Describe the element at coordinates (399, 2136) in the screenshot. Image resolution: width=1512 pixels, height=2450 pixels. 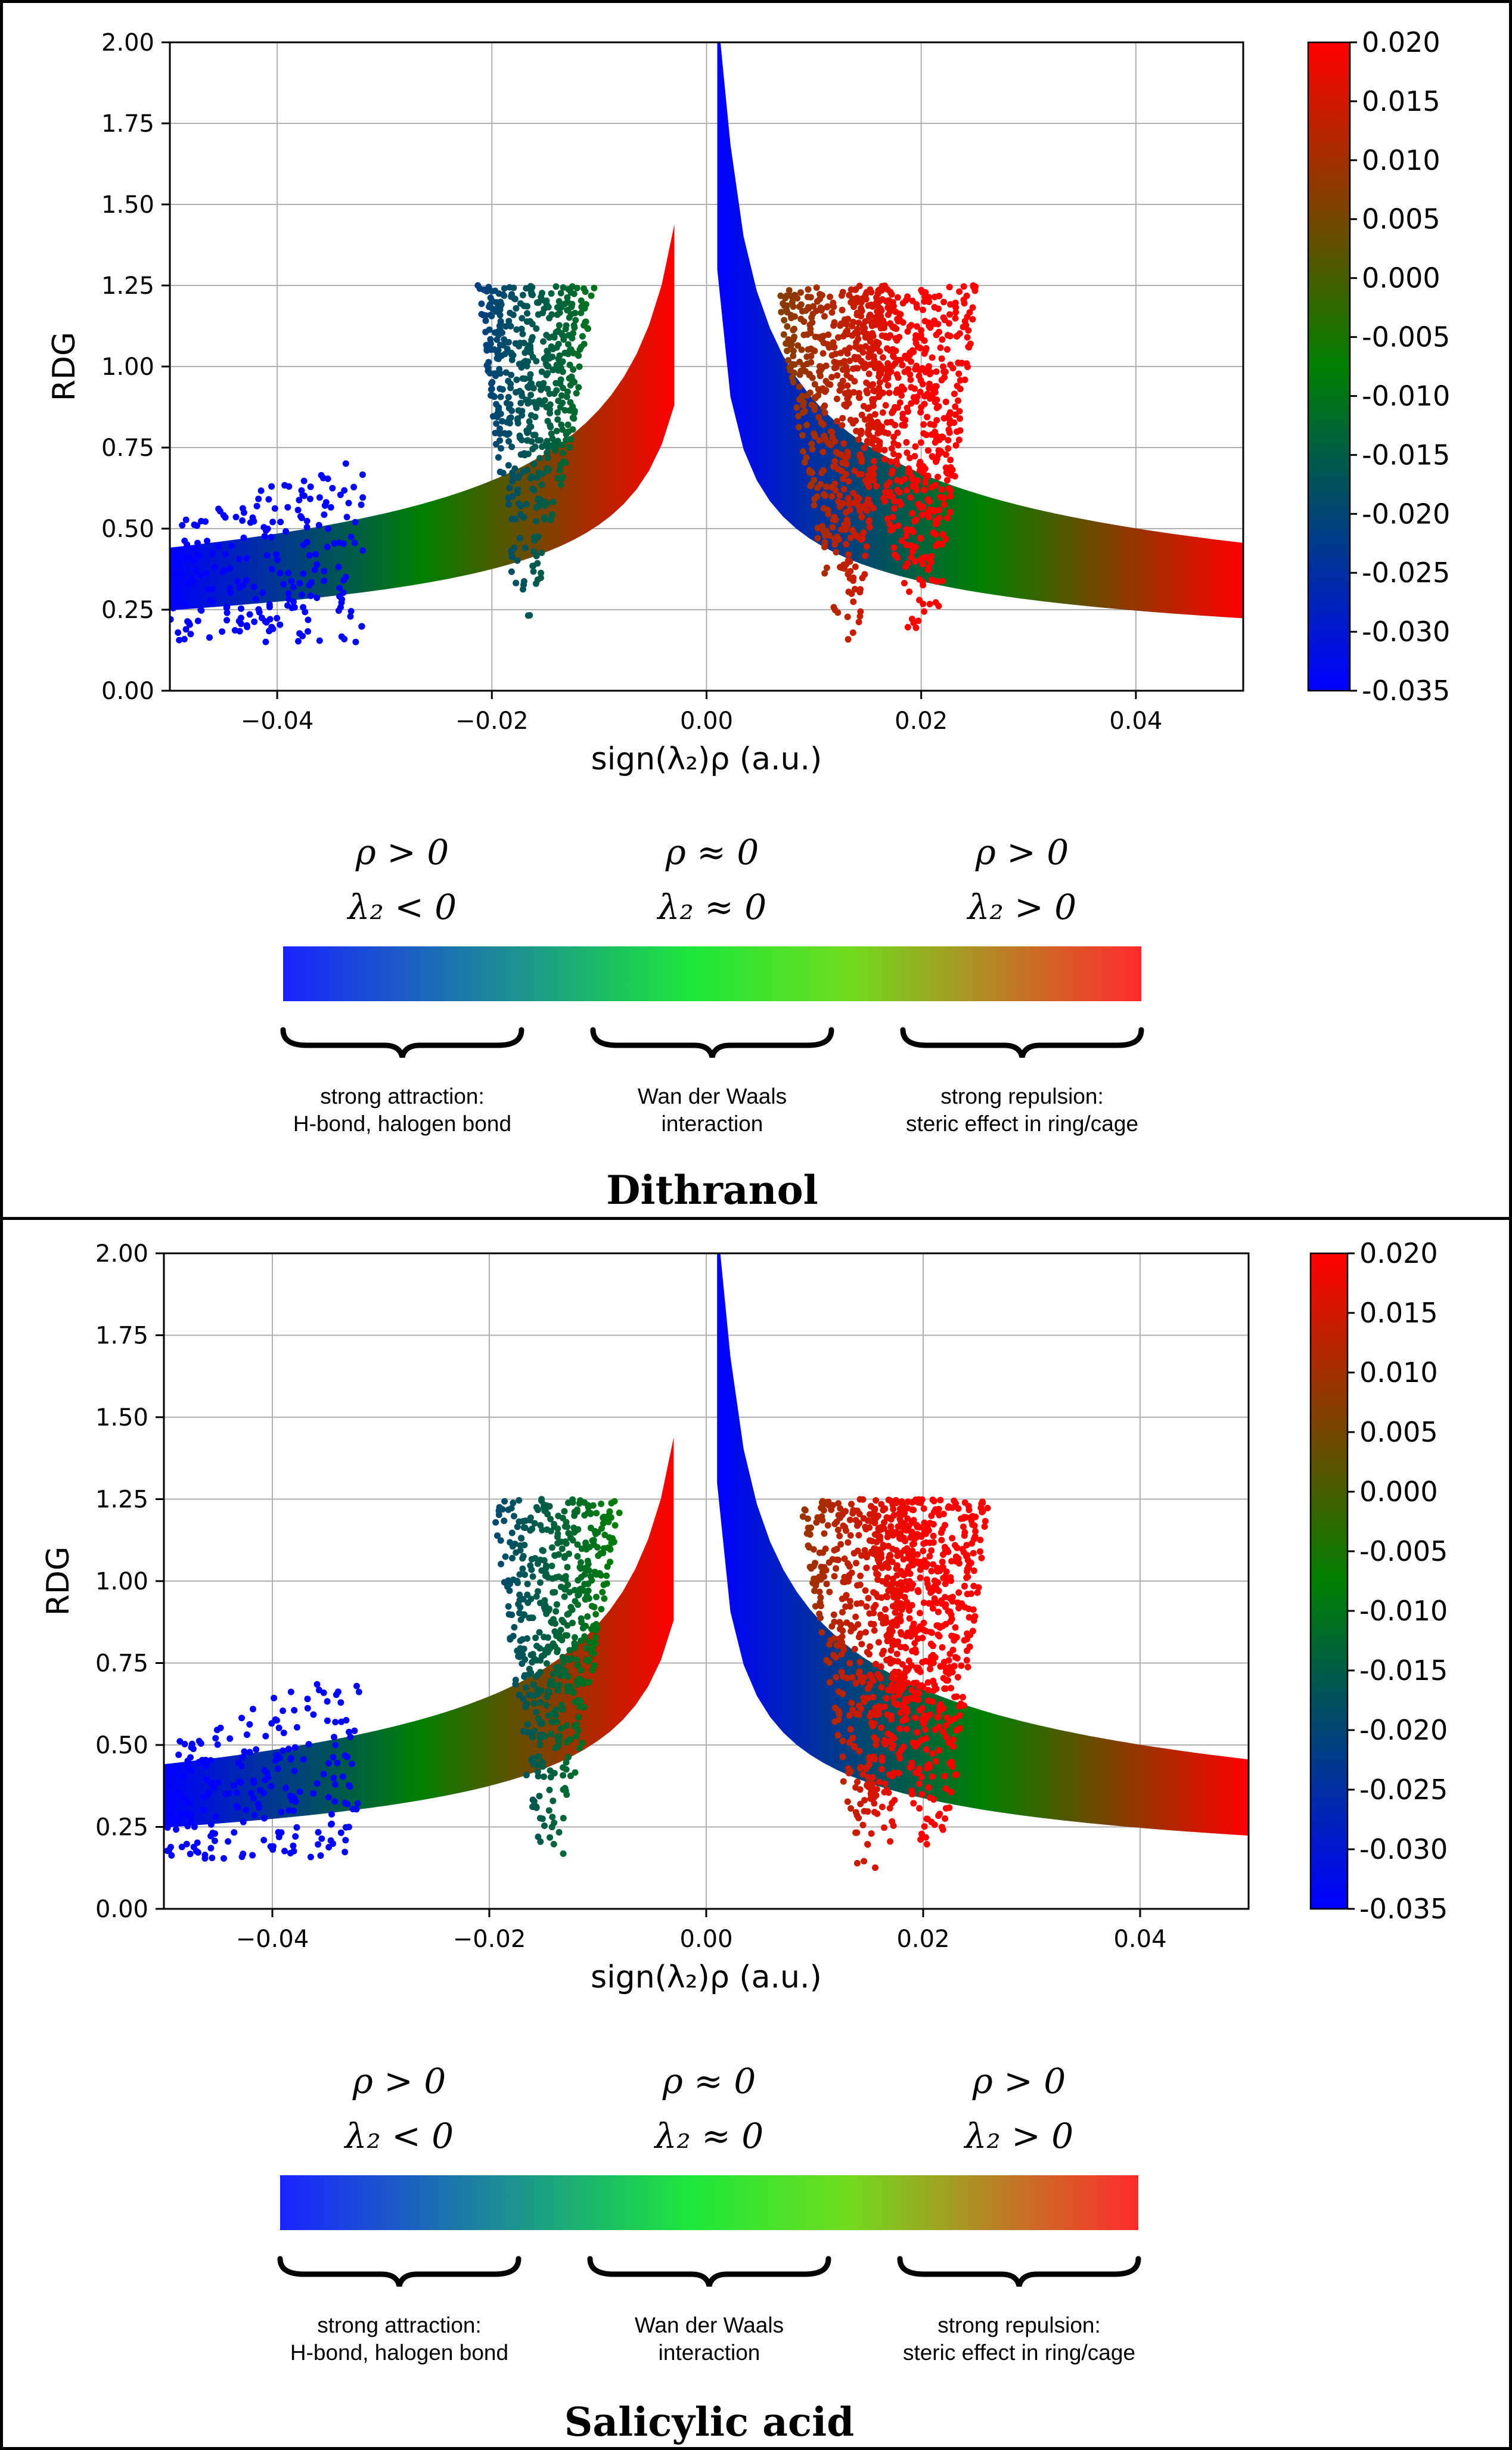
I see `condition-lambda: λ₂ < 0` at that location.